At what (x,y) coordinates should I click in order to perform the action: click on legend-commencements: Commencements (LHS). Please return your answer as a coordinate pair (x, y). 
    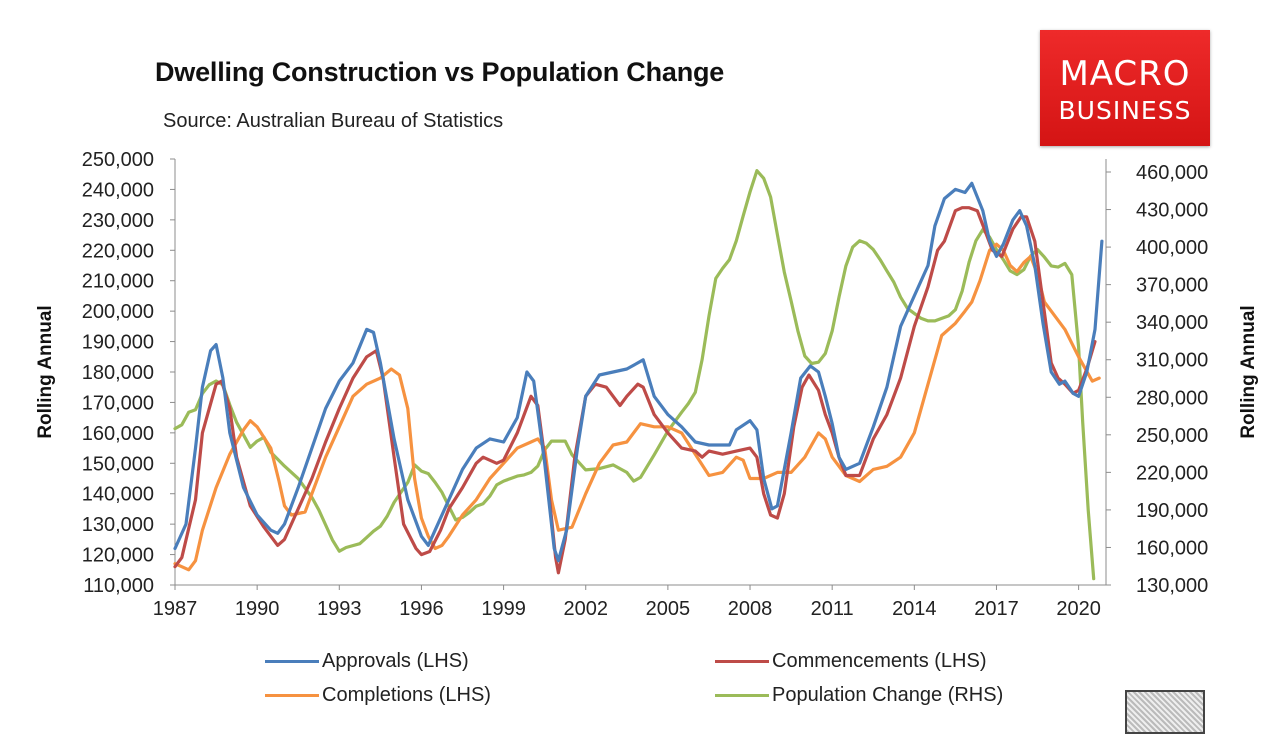
    Looking at the image, I should click on (851, 661).